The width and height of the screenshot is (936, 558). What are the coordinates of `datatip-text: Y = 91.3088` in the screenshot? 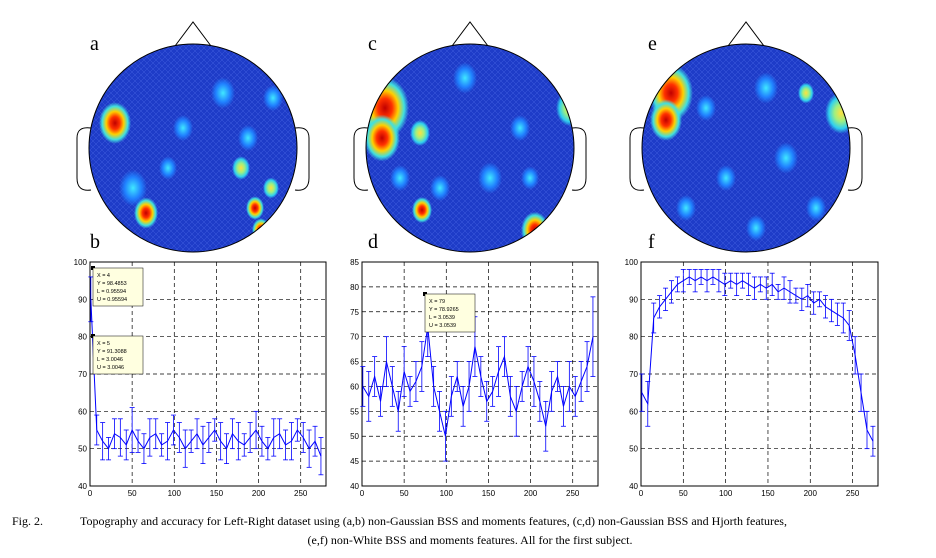 It's located at (112, 352).